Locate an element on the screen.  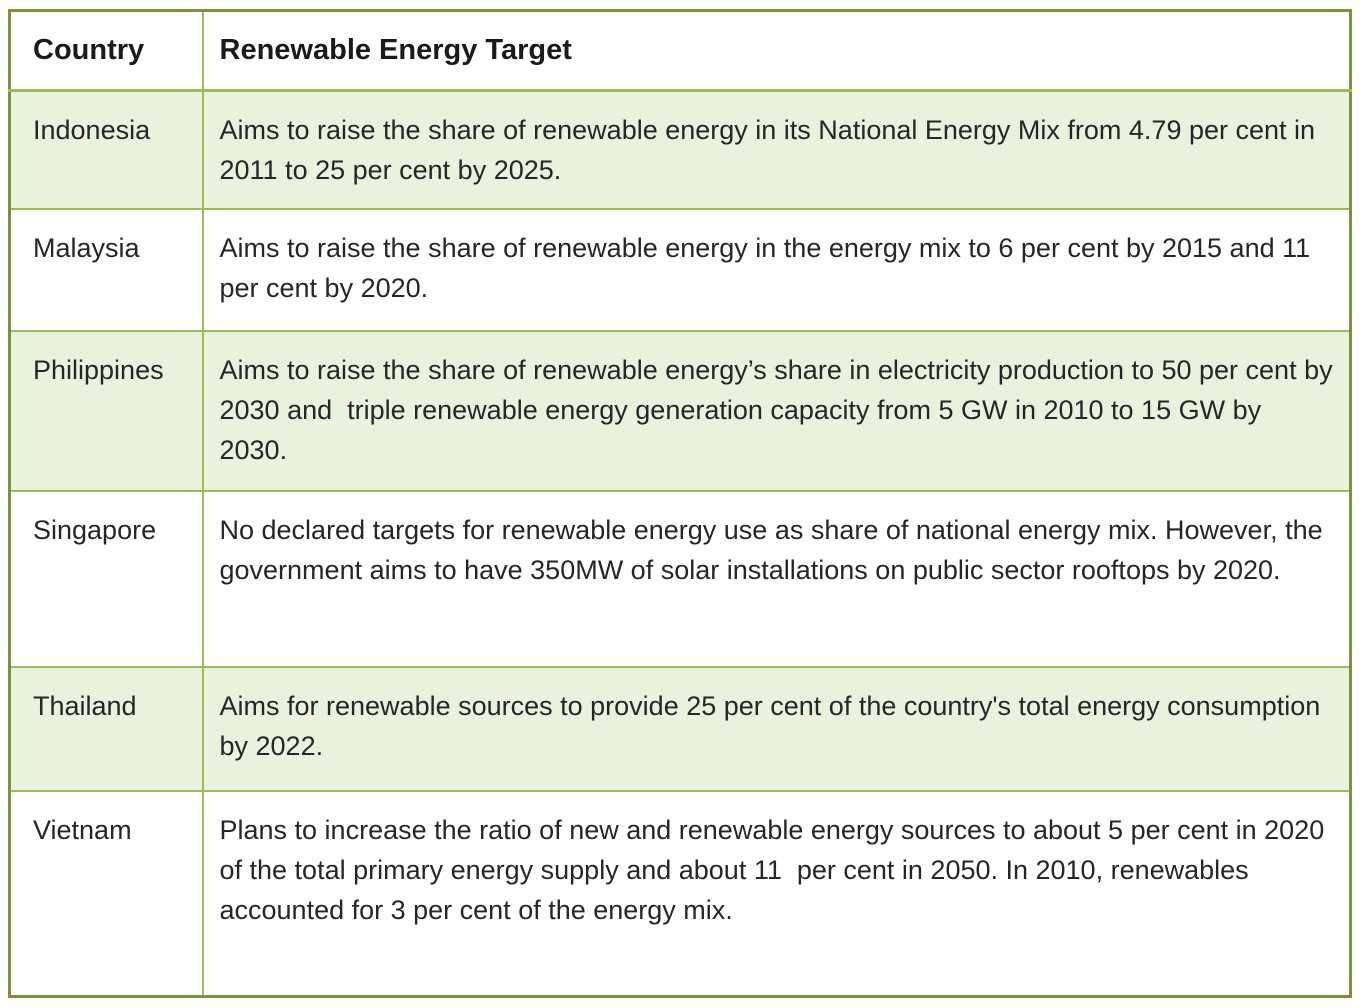
country-cell: Malaysia is located at coordinates (106, 269).